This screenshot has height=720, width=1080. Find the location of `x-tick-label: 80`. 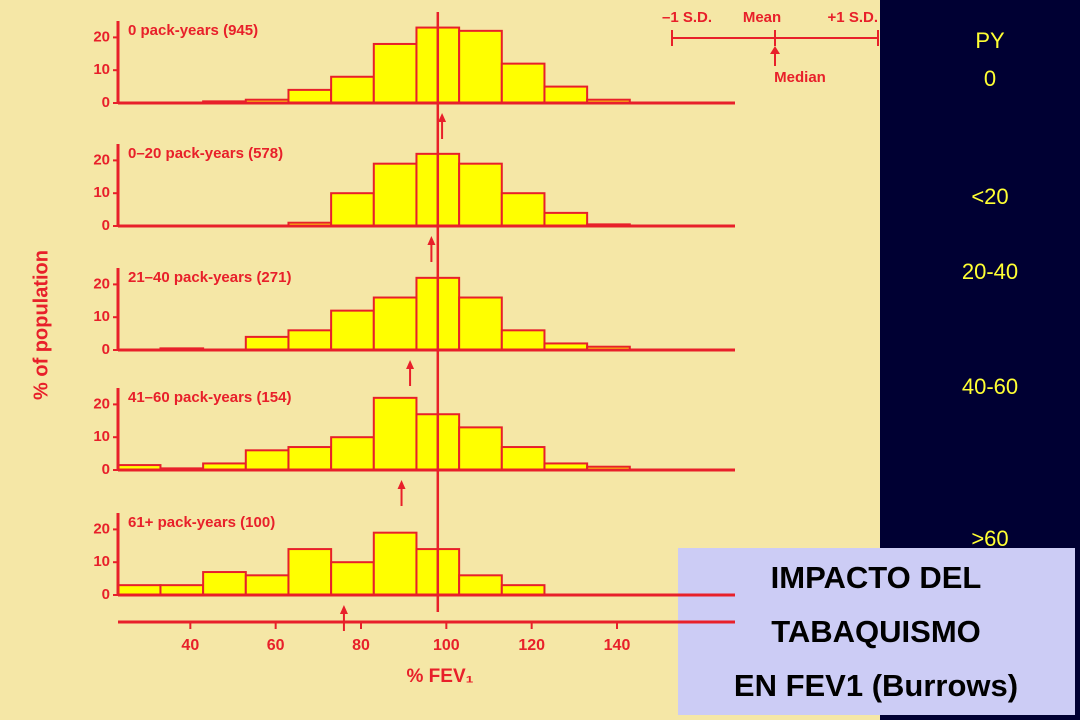

x-tick-label: 80 is located at coordinates (361, 645).